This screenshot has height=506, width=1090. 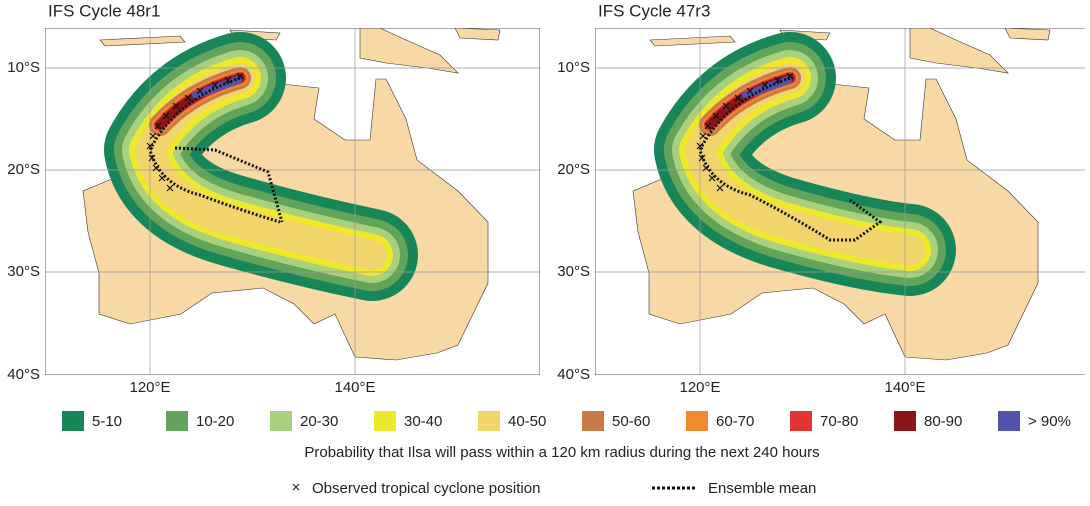 I want to click on legend-label: 60-70, so click(x=735, y=421).